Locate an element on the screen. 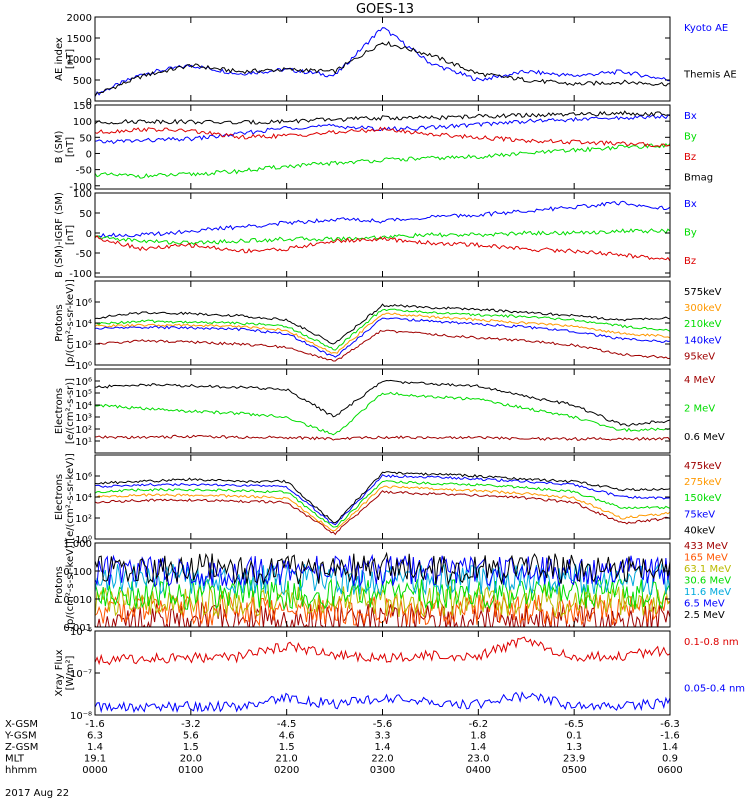  series-line-bx is located at coordinates (382, 129).